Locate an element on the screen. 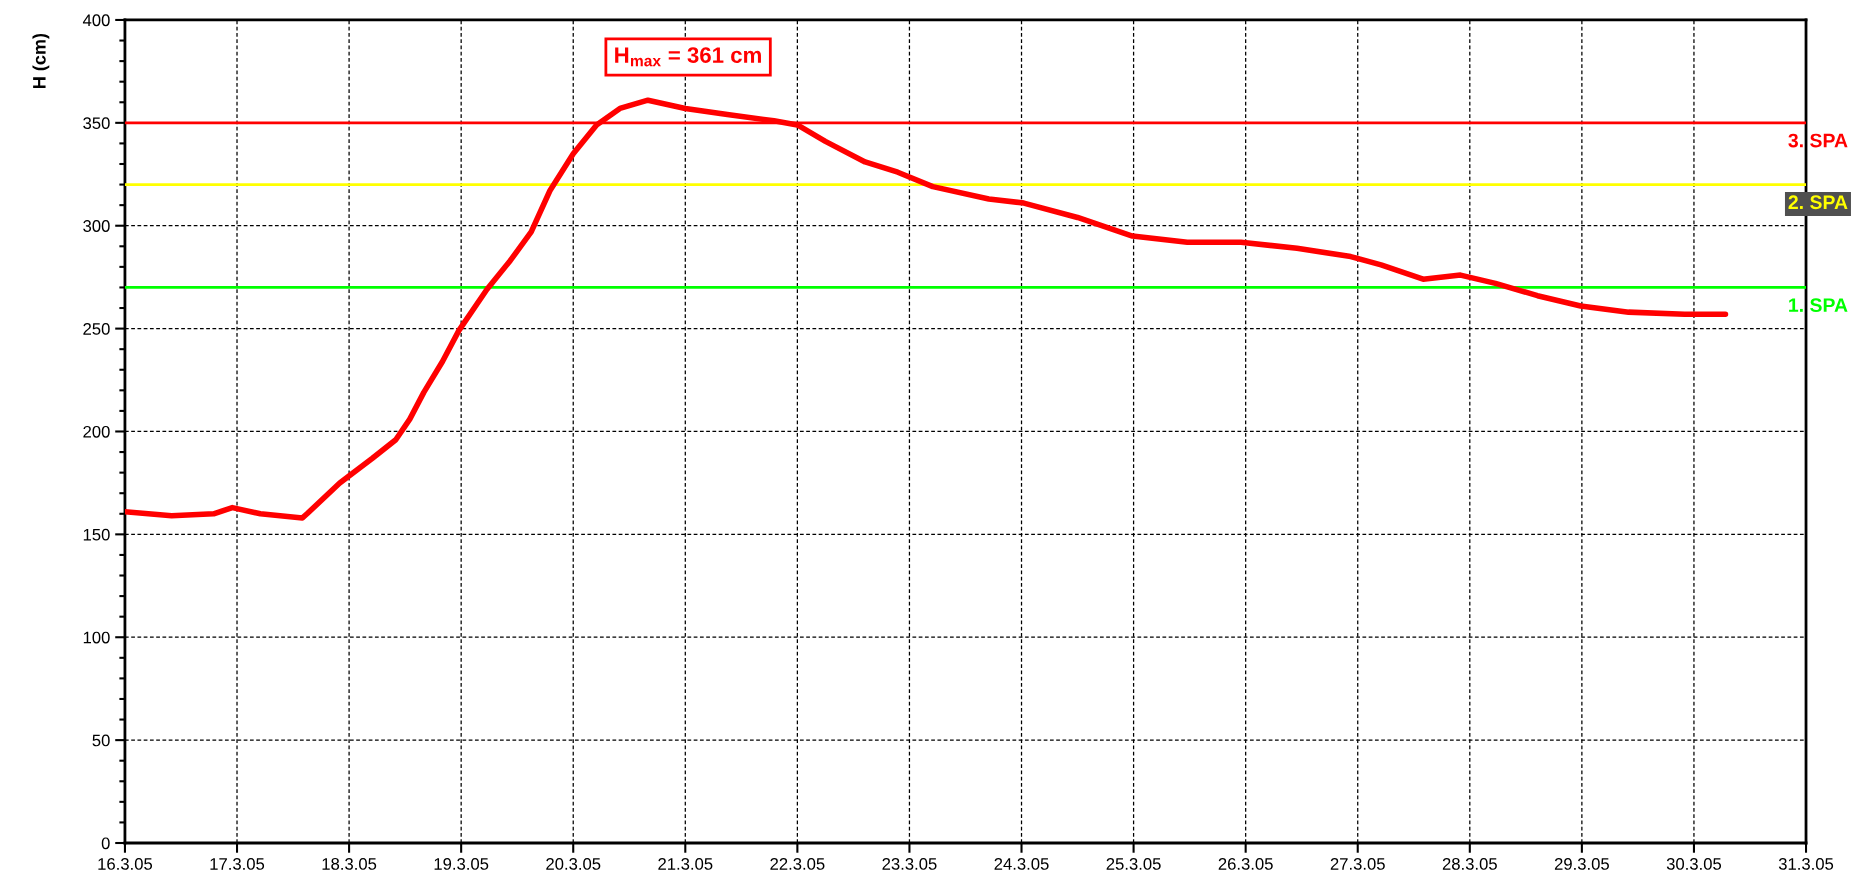 This screenshot has height=887, width=1851. y-tick-label: 350 is located at coordinates (96, 123).